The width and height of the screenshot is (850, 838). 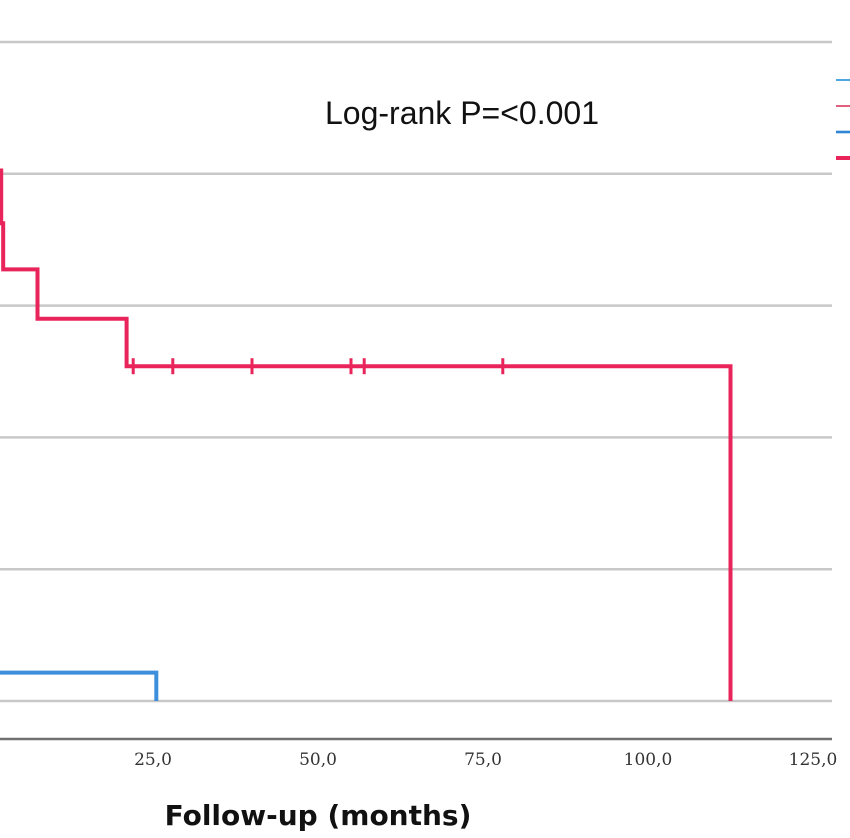 What do you see at coordinates (462, 113) in the screenshot?
I see `log-rank-annotation: Log-rank P=<0.001` at bounding box center [462, 113].